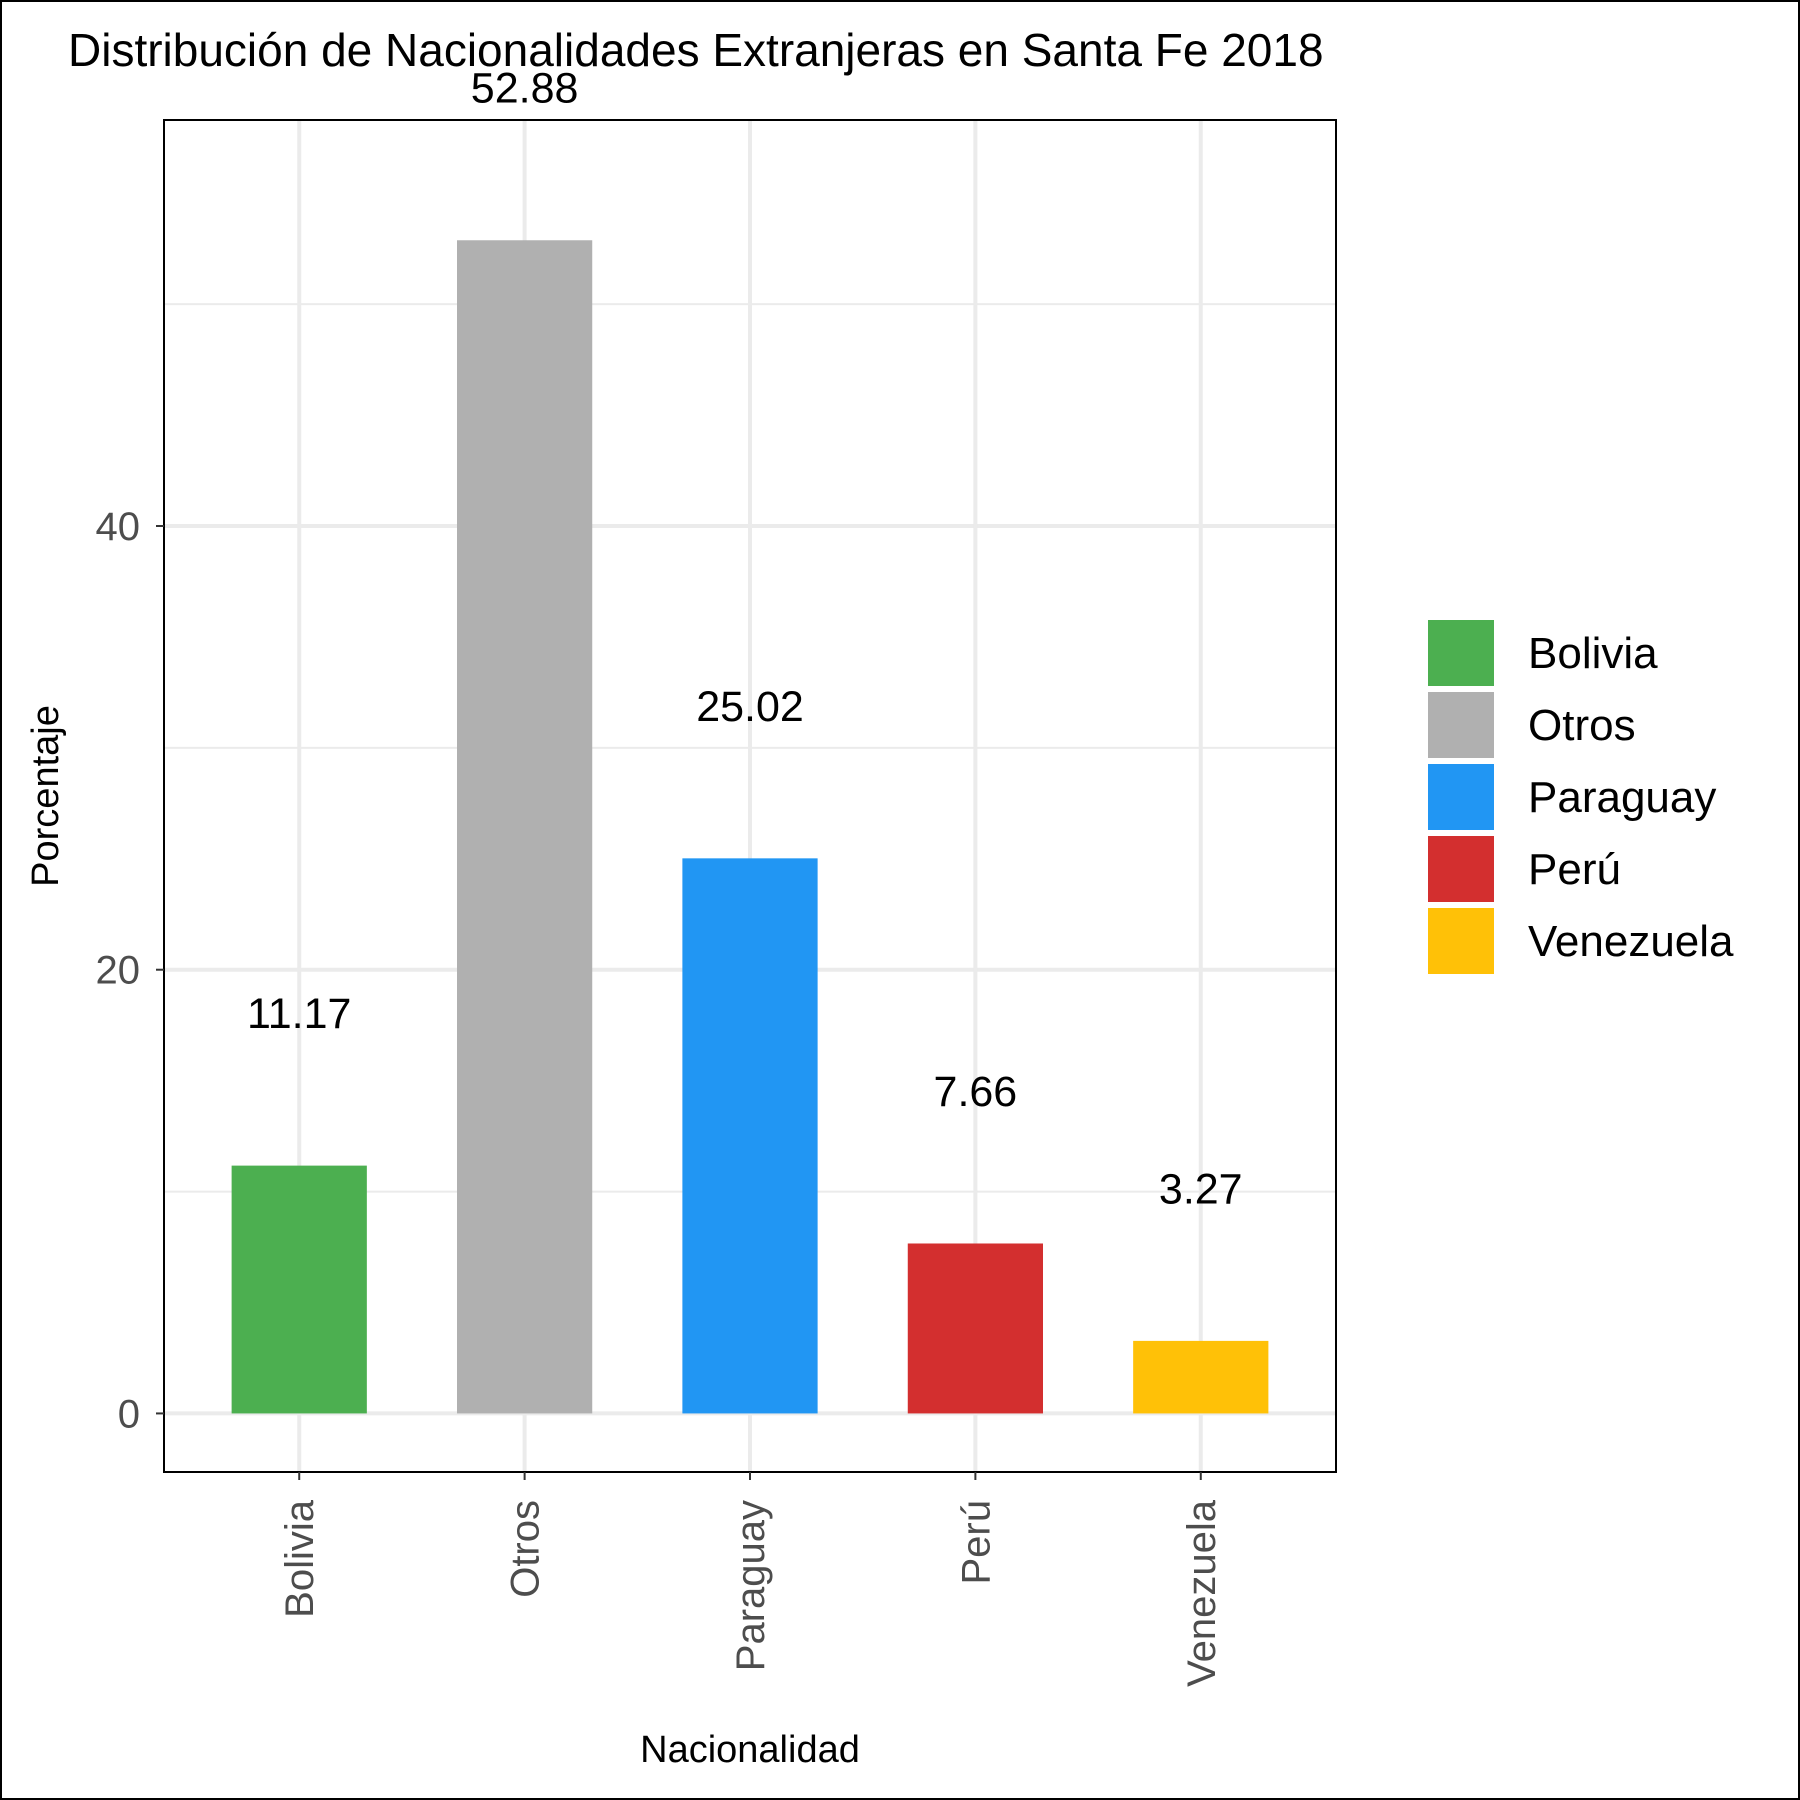  What do you see at coordinates (299, 1014) in the screenshot?
I see `data-label: 11.17` at bounding box center [299, 1014].